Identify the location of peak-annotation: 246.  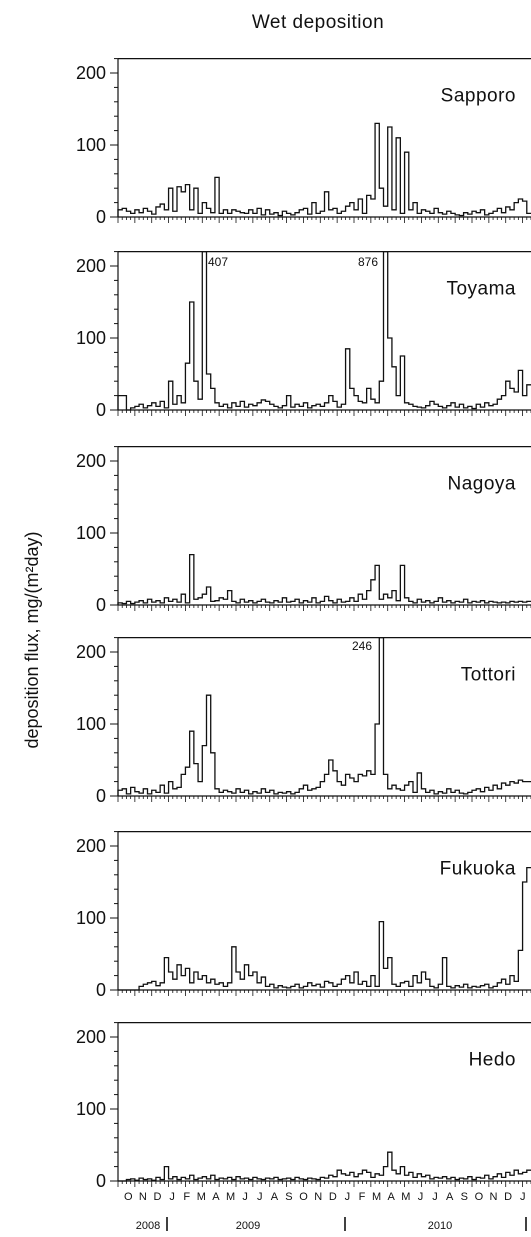
(362, 646).